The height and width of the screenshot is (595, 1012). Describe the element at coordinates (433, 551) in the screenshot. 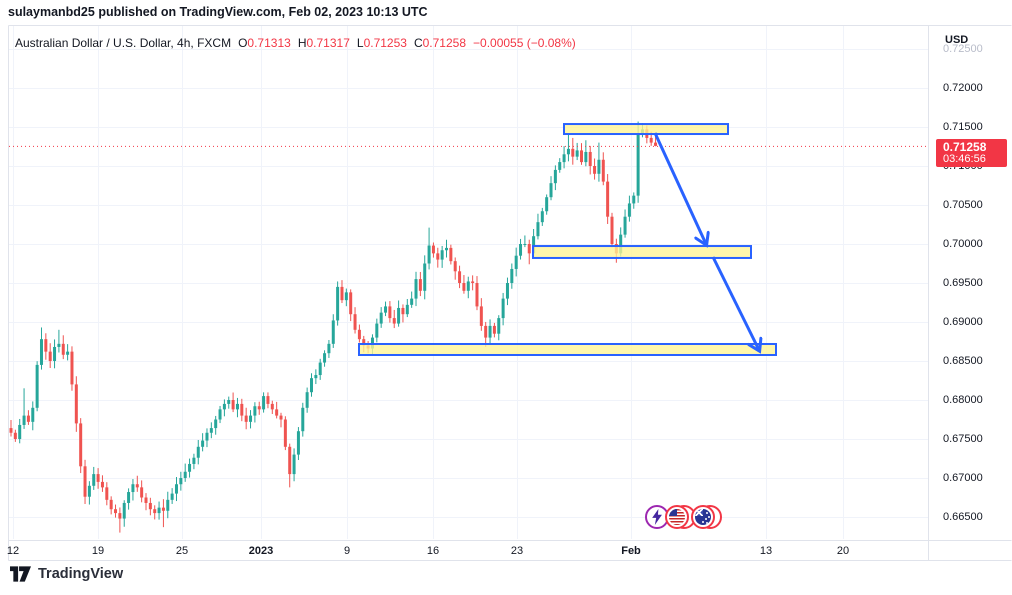

I see `time-tick-label: 16` at that location.